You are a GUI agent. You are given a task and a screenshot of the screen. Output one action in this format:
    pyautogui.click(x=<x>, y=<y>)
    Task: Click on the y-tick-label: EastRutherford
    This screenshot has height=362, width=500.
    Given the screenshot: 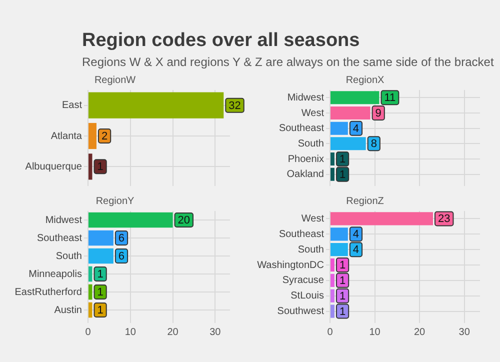 What is the action you would take?
    pyautogui.click(x=48, y=292)
    